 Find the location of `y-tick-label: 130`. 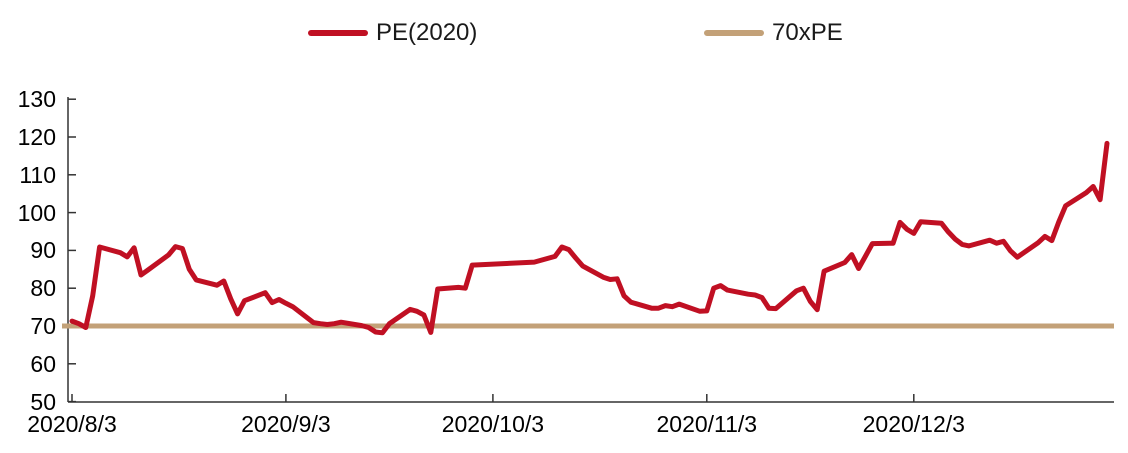

y-tick-label: 130 is located at coordinates (36, 99).